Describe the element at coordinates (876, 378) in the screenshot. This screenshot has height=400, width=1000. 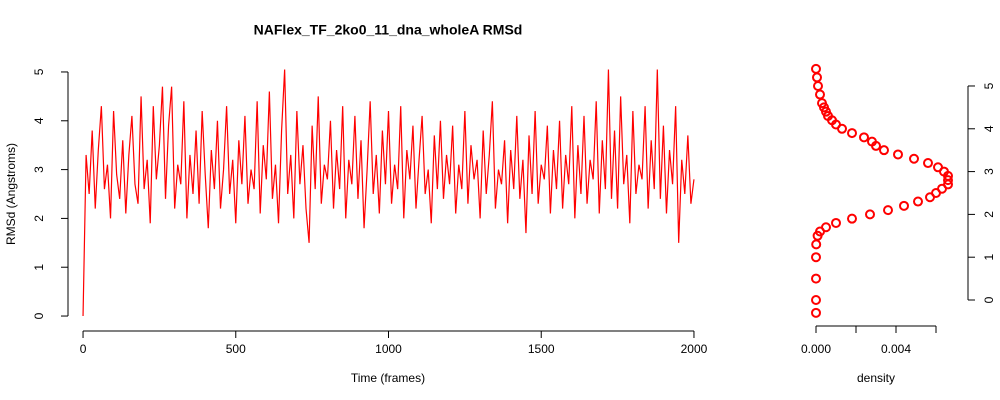
I see `x-axis-label: density` at that location.